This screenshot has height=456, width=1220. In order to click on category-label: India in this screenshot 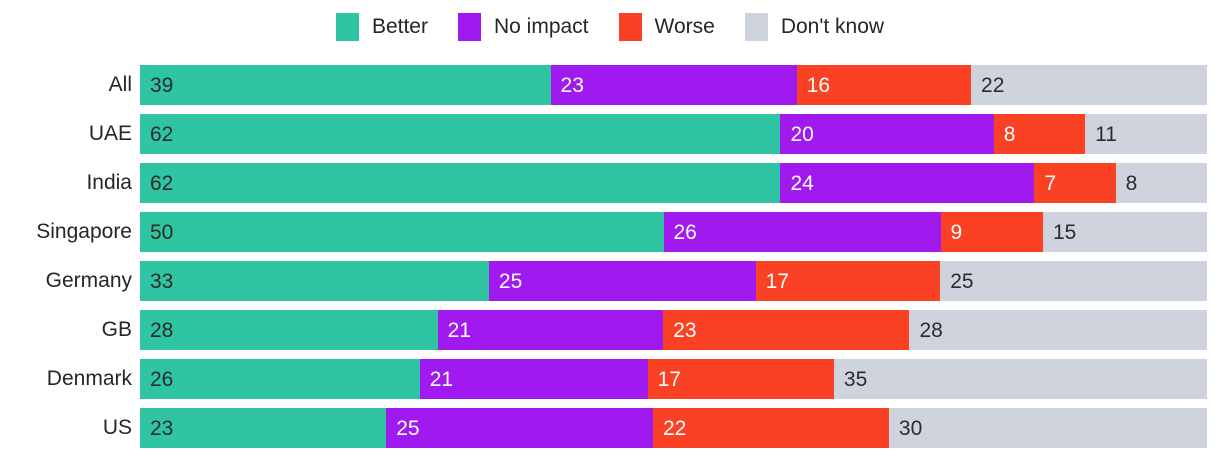, I will do `click(109, 182)`.